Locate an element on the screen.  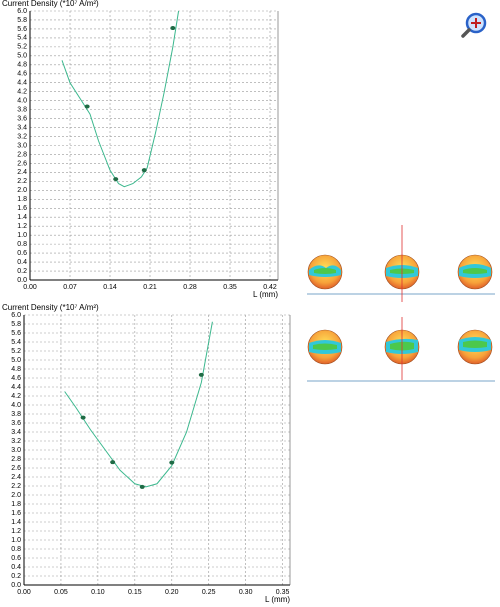
x-tick-label: 0.10 is located at coordinates (98, 592).